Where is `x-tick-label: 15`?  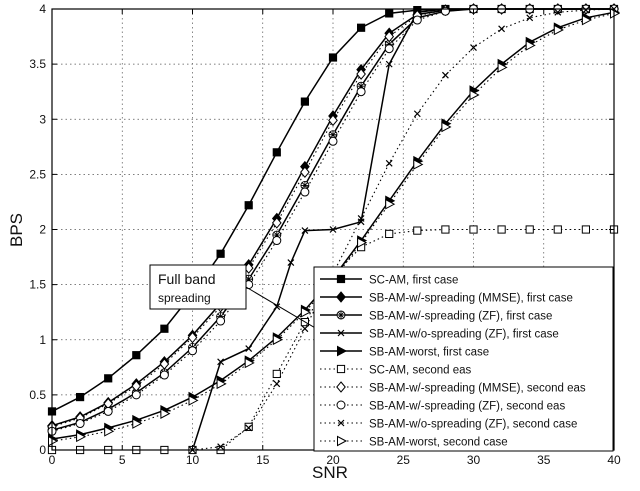
x-tick-label: 15 is located at coordinates (263, 460).